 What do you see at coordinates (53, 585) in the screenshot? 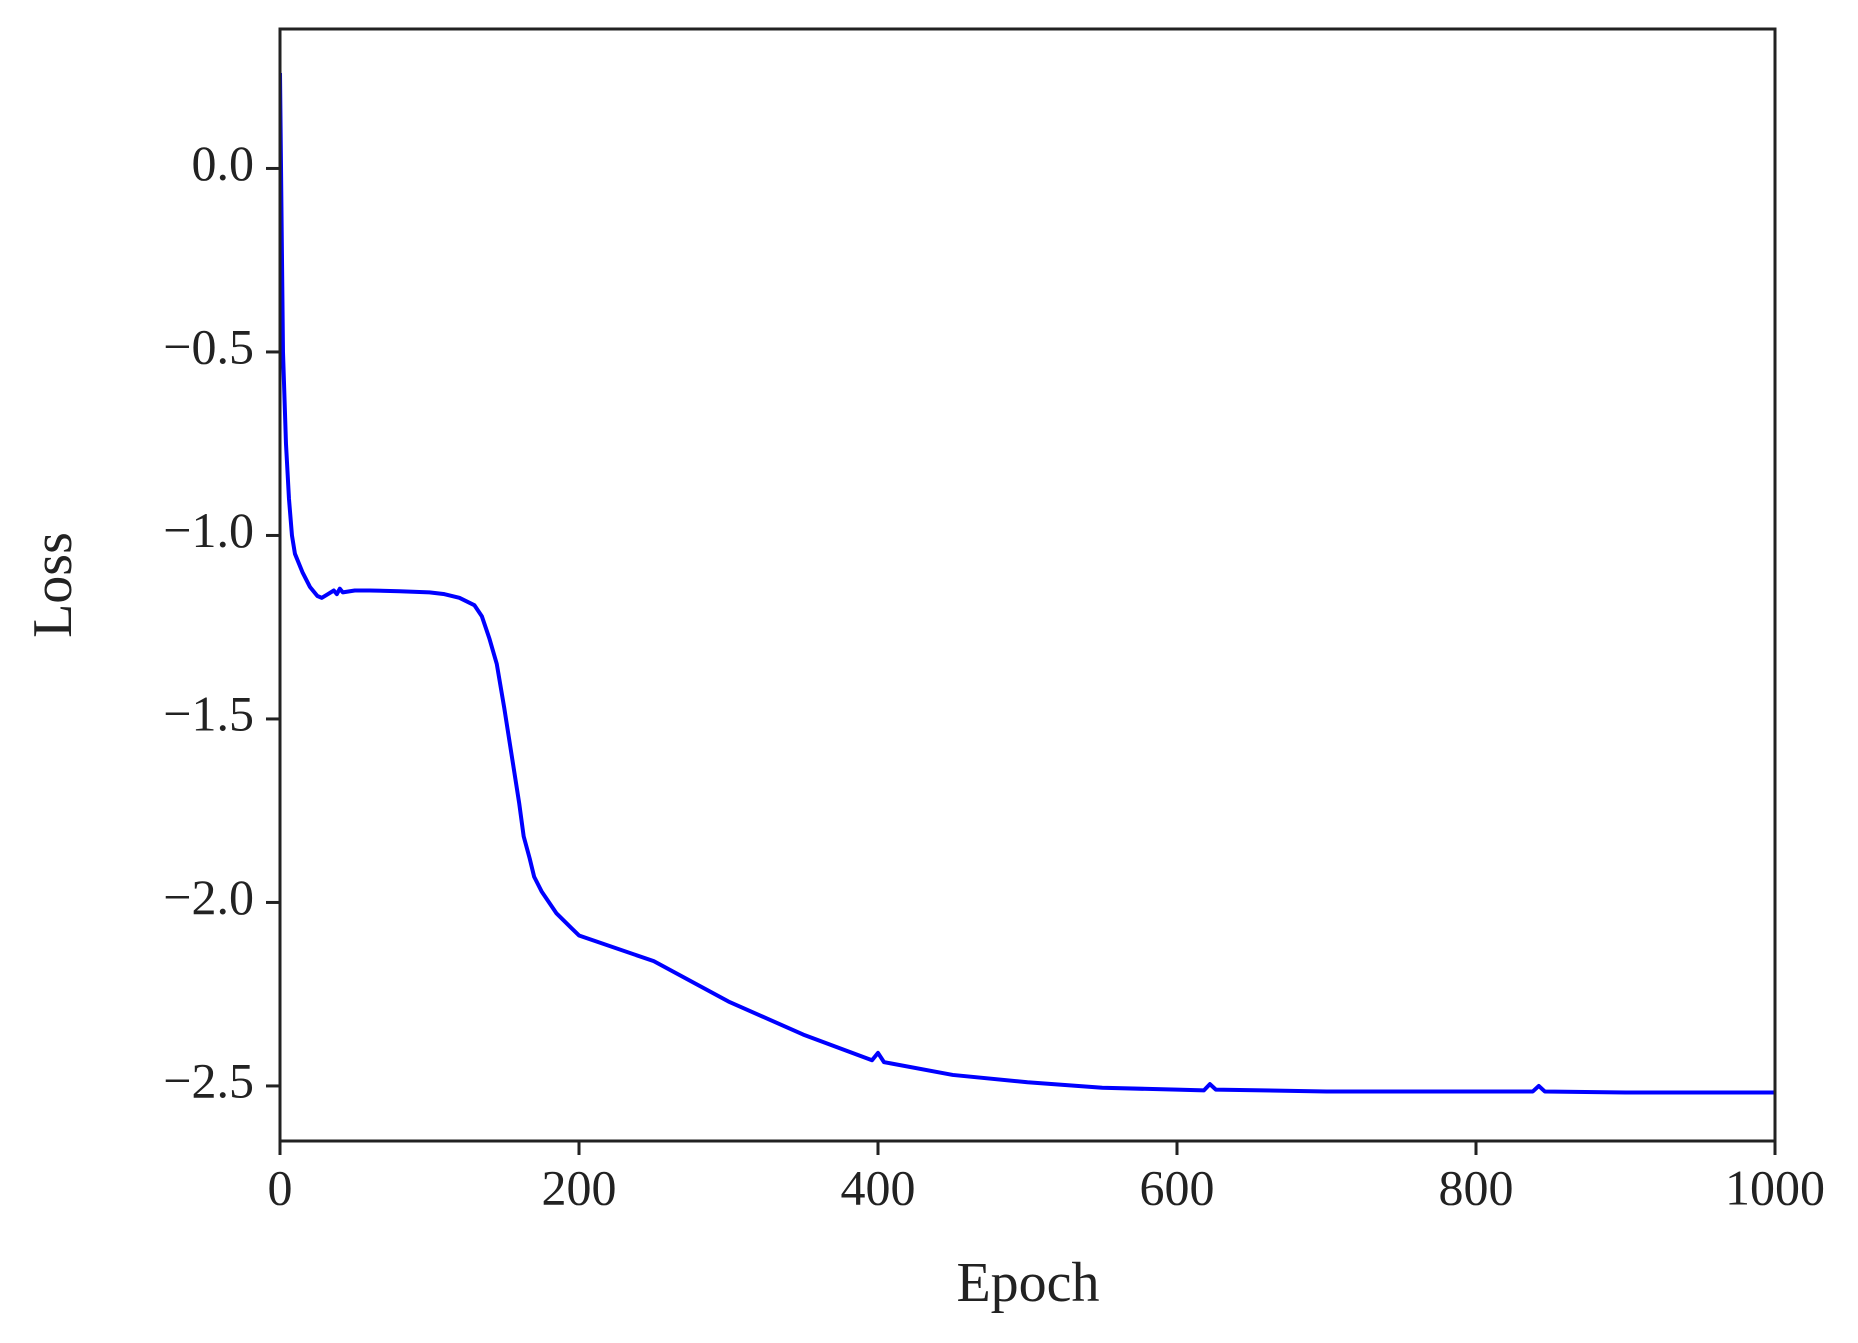
I see `y-axis-label: Loss` at bounding box center [53, 585].